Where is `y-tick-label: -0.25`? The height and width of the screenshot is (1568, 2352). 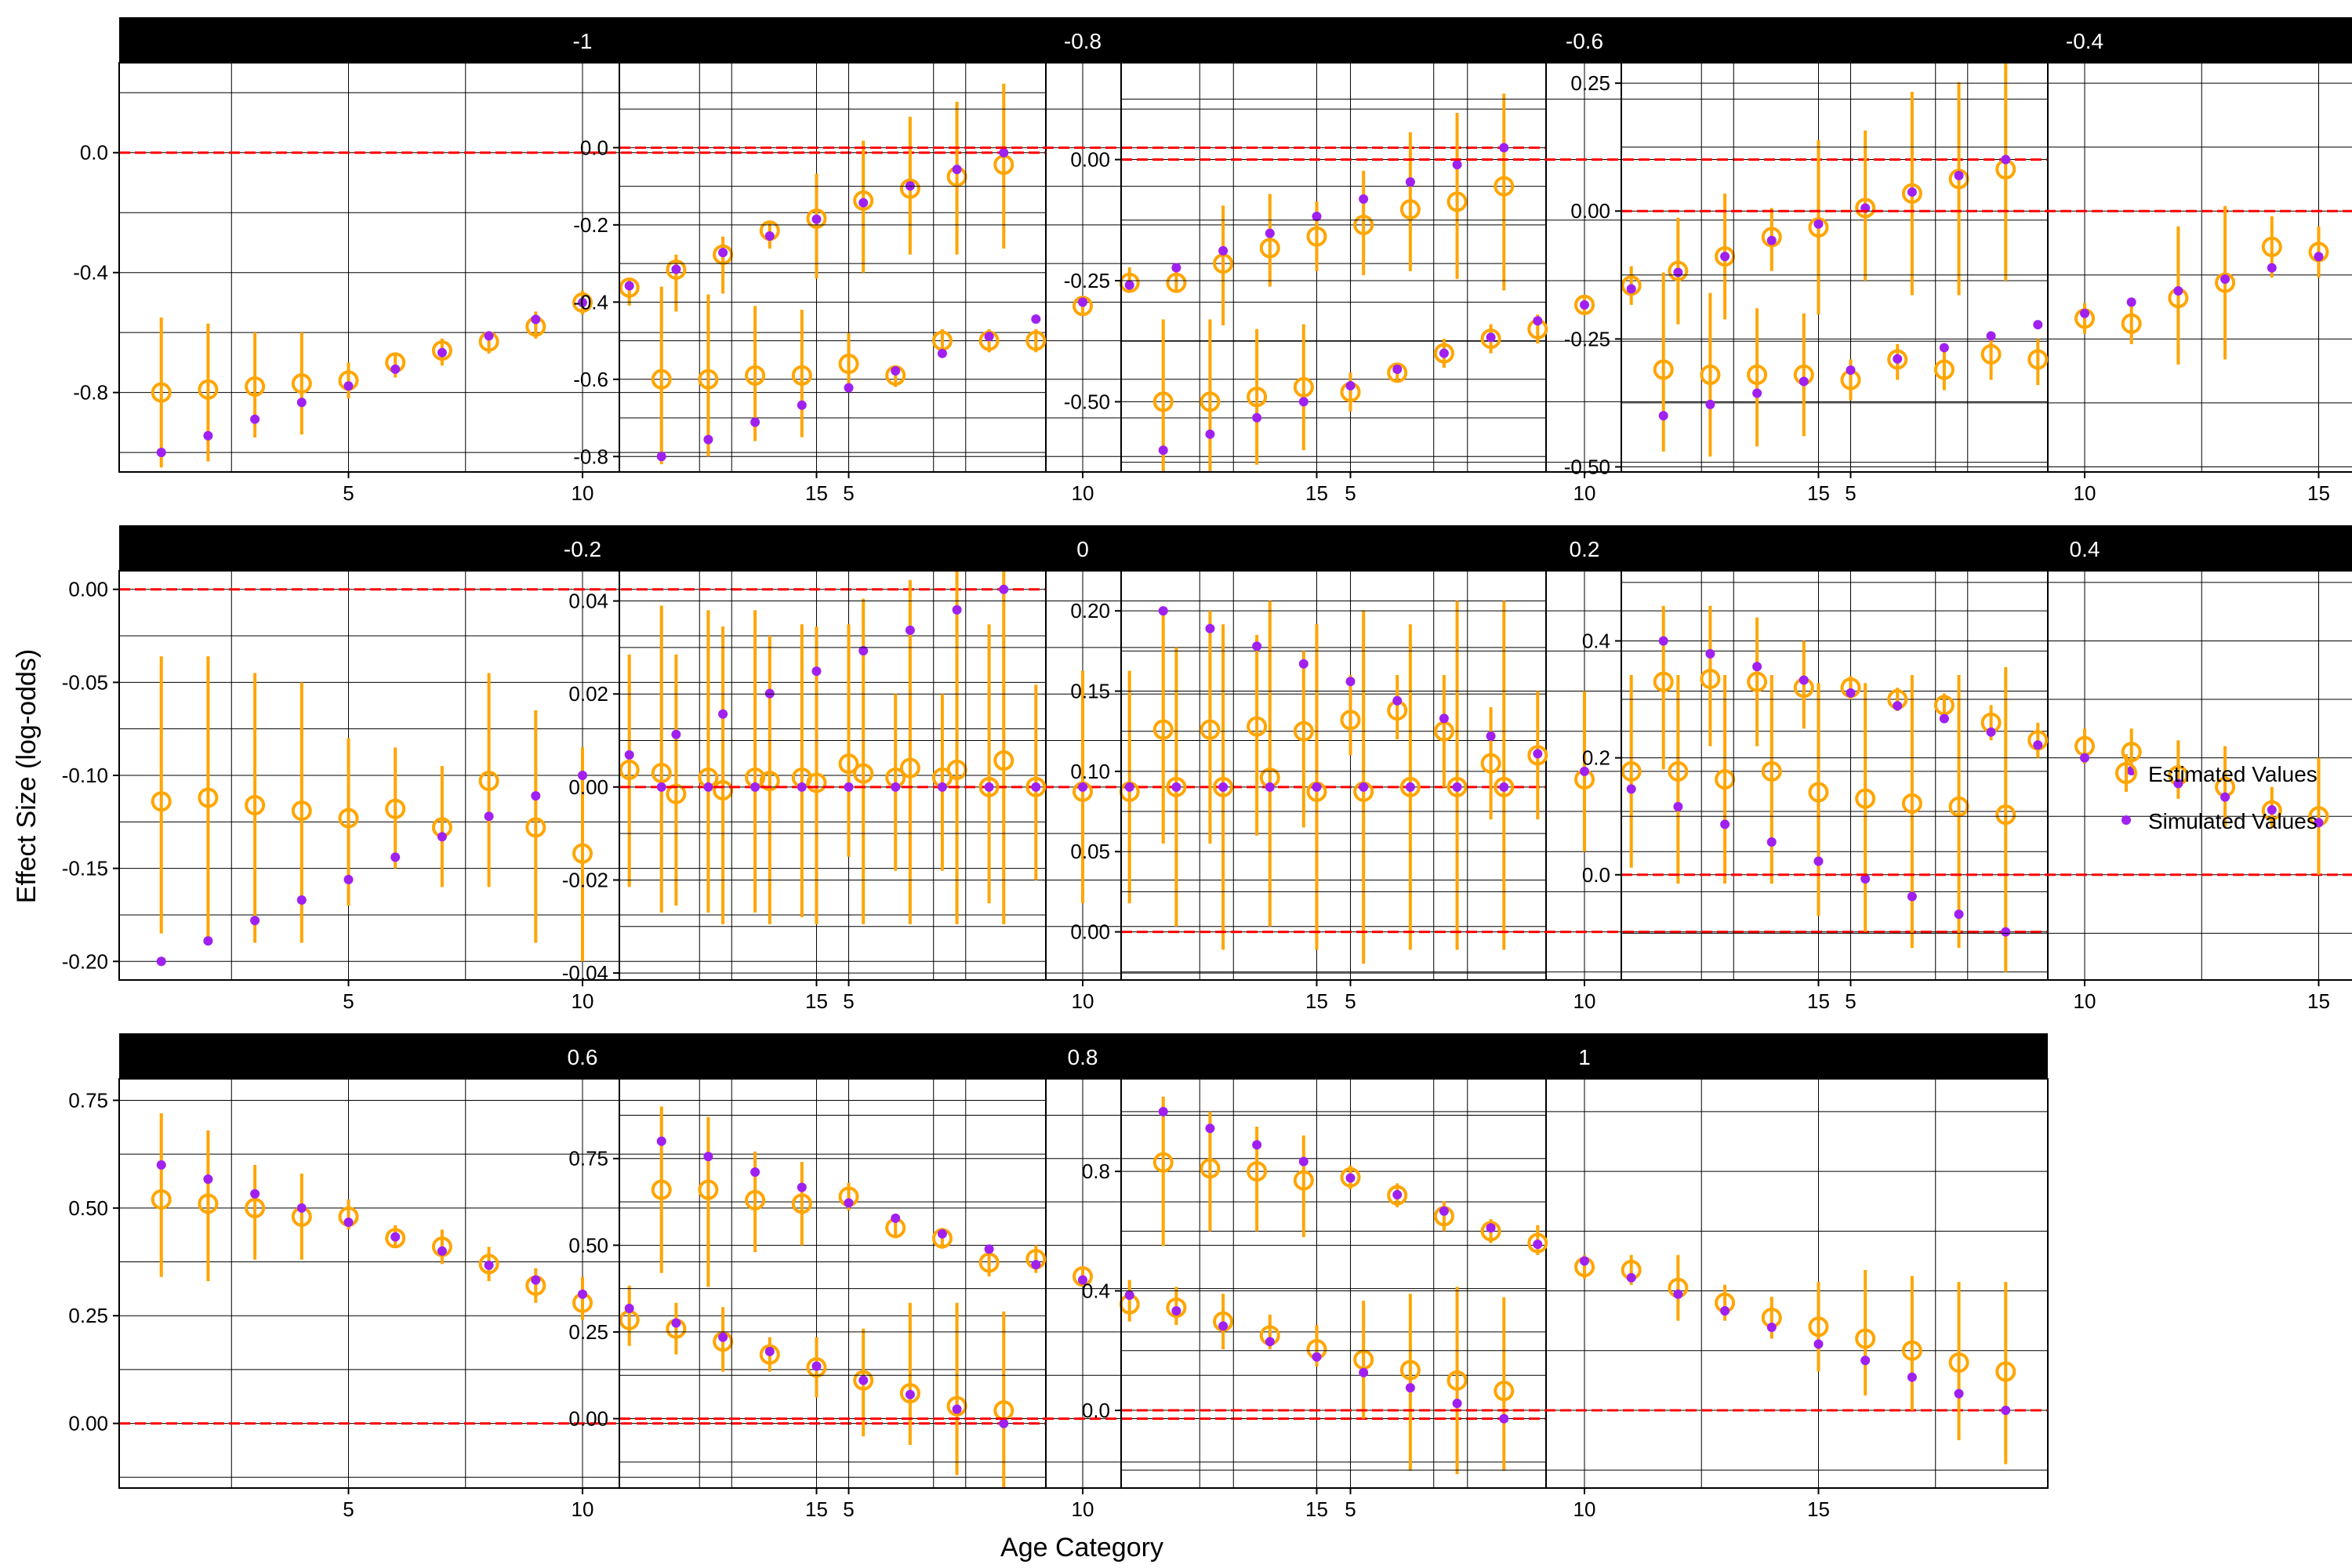 y-tick-label: -0.25 is located at coordinates (1587, 338).